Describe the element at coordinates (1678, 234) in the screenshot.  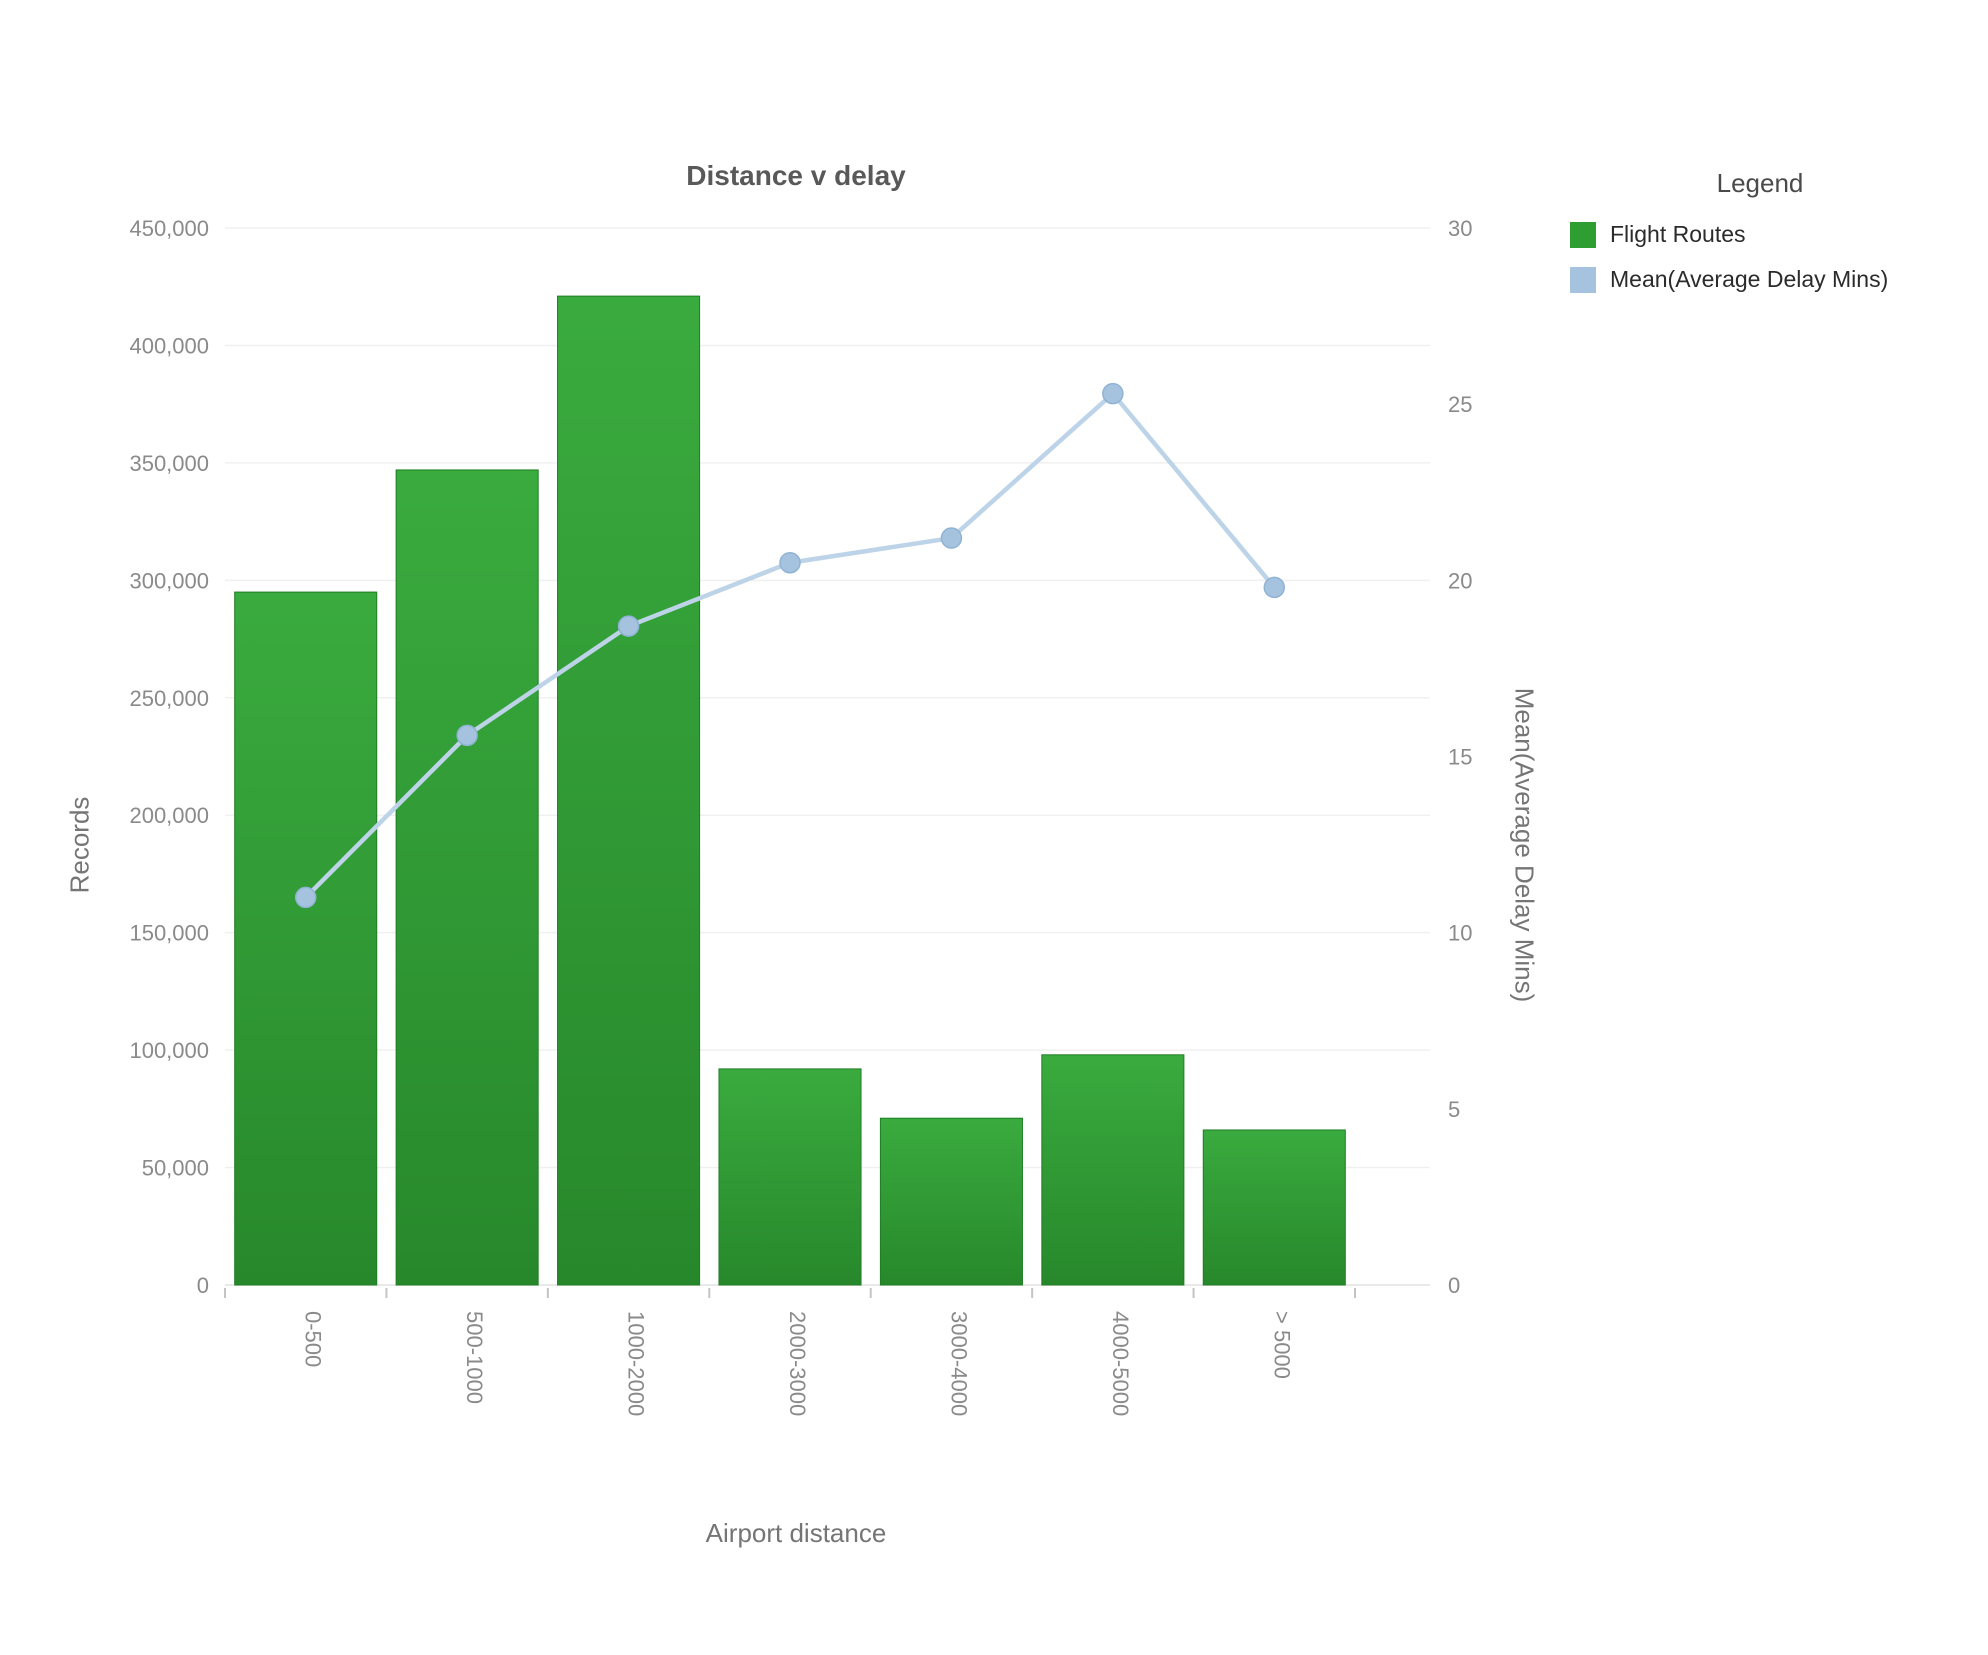
I see `legend-label: Flight Routes` at that location.